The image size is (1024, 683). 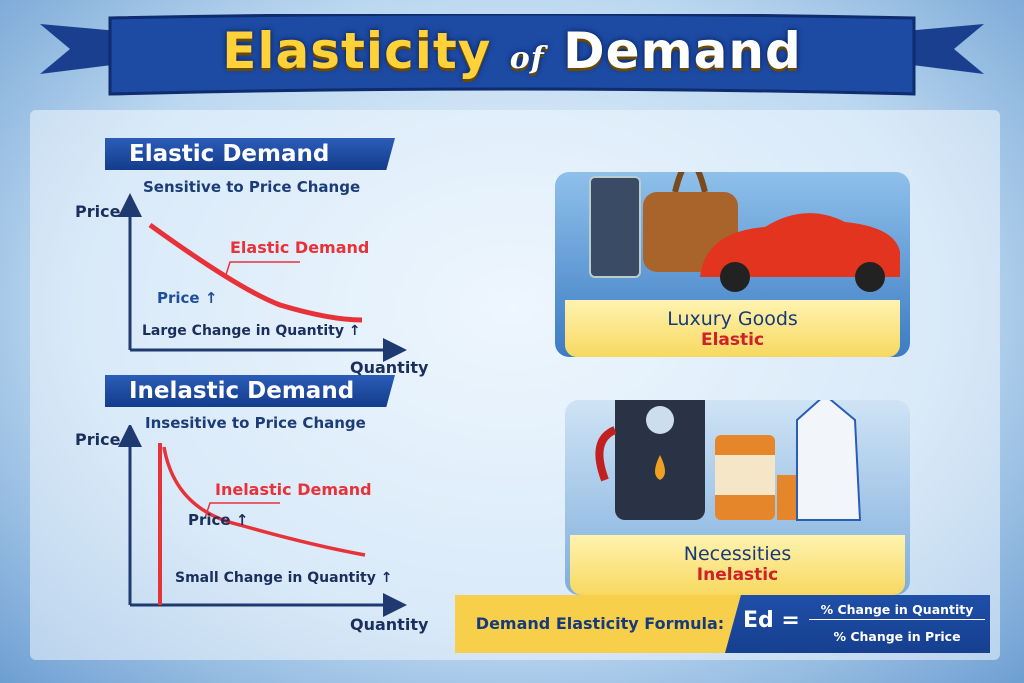 I want to click on necessities-card: Necessities Inelastic, so click(x=737, y=497).